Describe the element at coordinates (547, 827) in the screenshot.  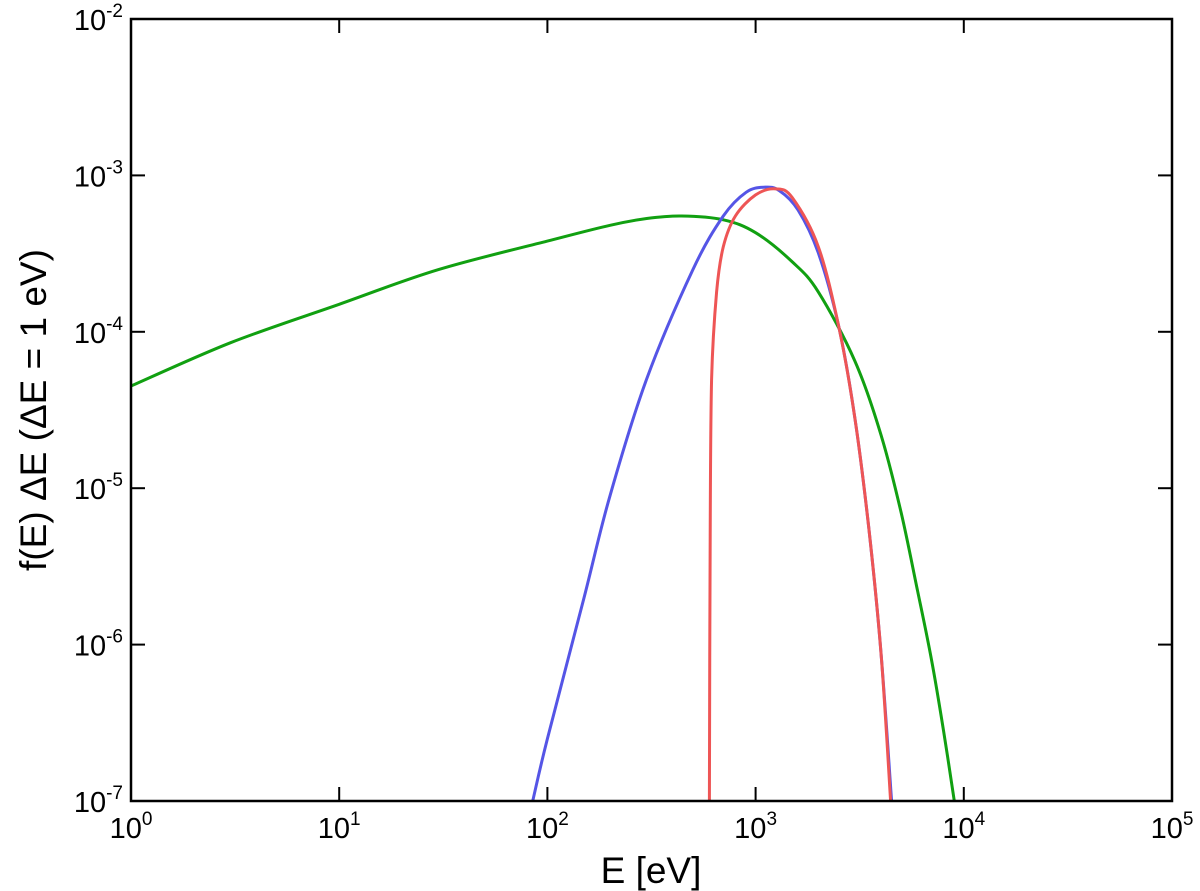
I see `x-tick-label-2: 10²` at that location.